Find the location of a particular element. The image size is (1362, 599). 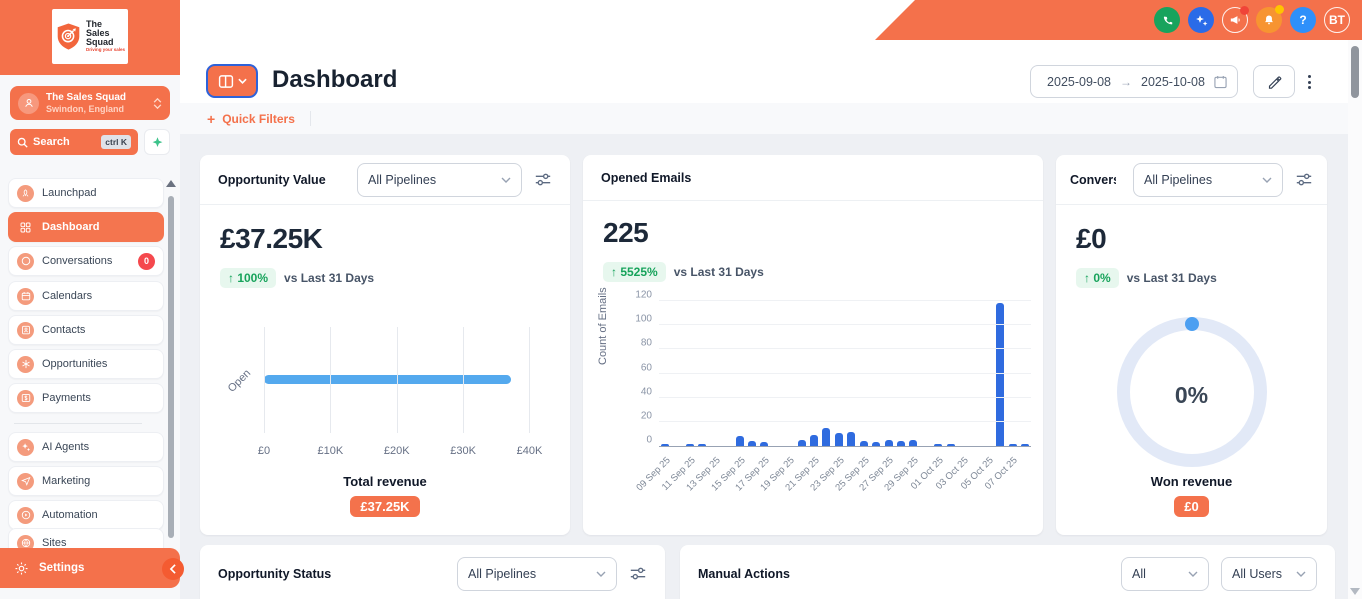

globe-icon is located at coordinates (25, 543).